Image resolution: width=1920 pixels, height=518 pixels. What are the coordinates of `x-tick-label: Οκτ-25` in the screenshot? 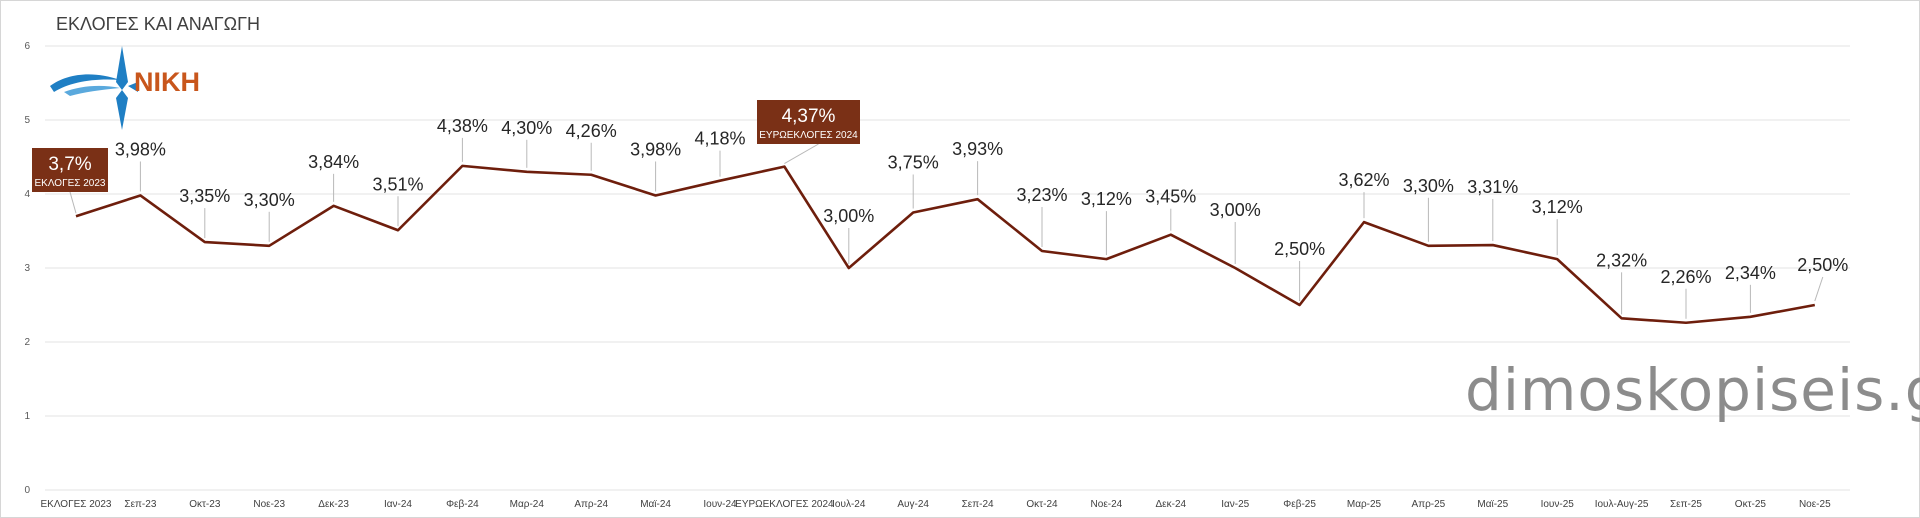 It's located at (1751, 504).